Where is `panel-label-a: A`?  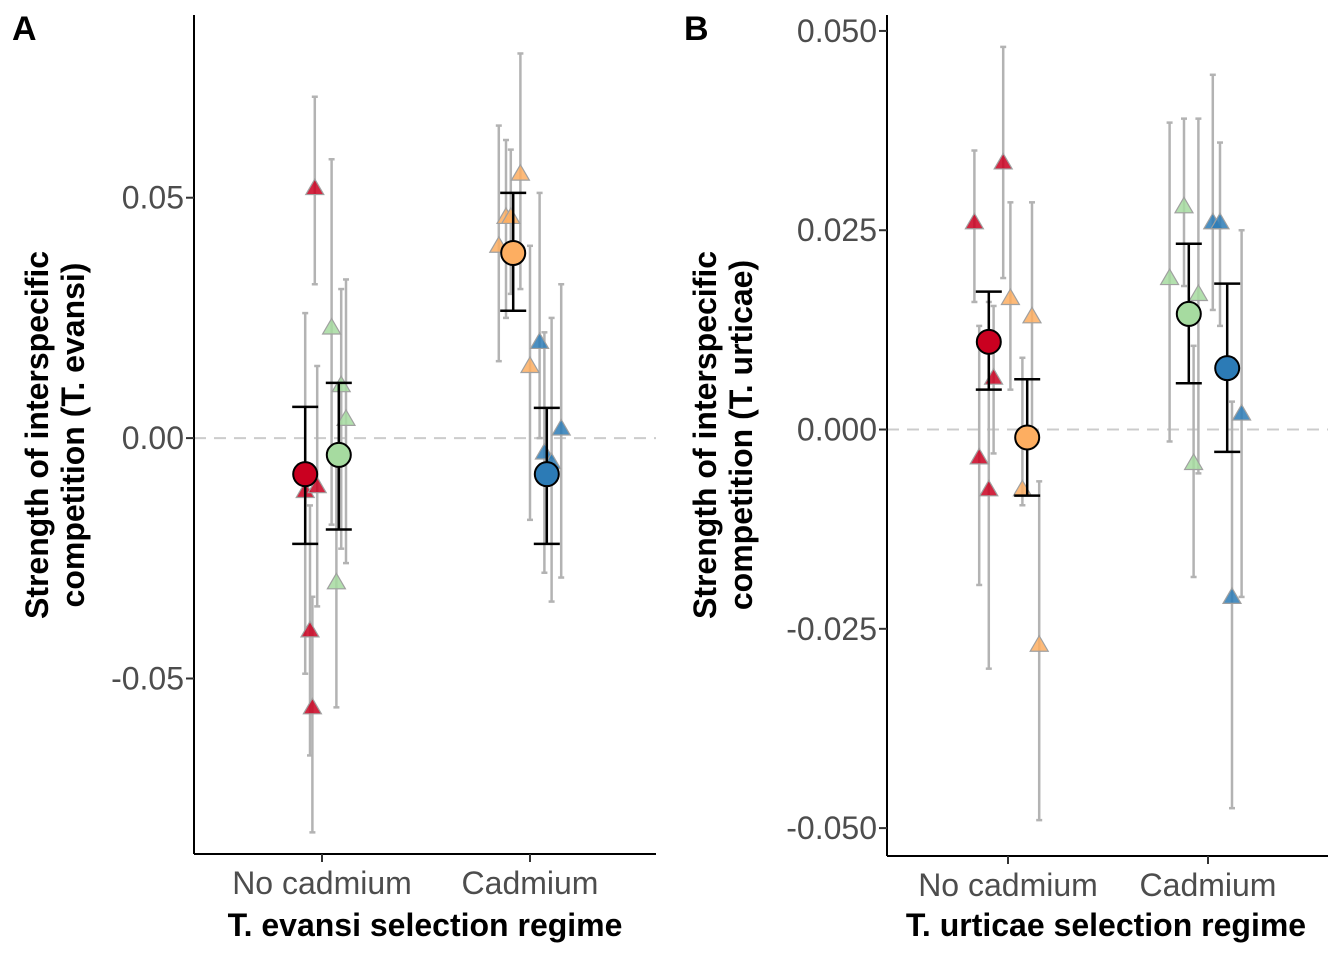
panel-label-a: A is located at coordinates (24, 29).